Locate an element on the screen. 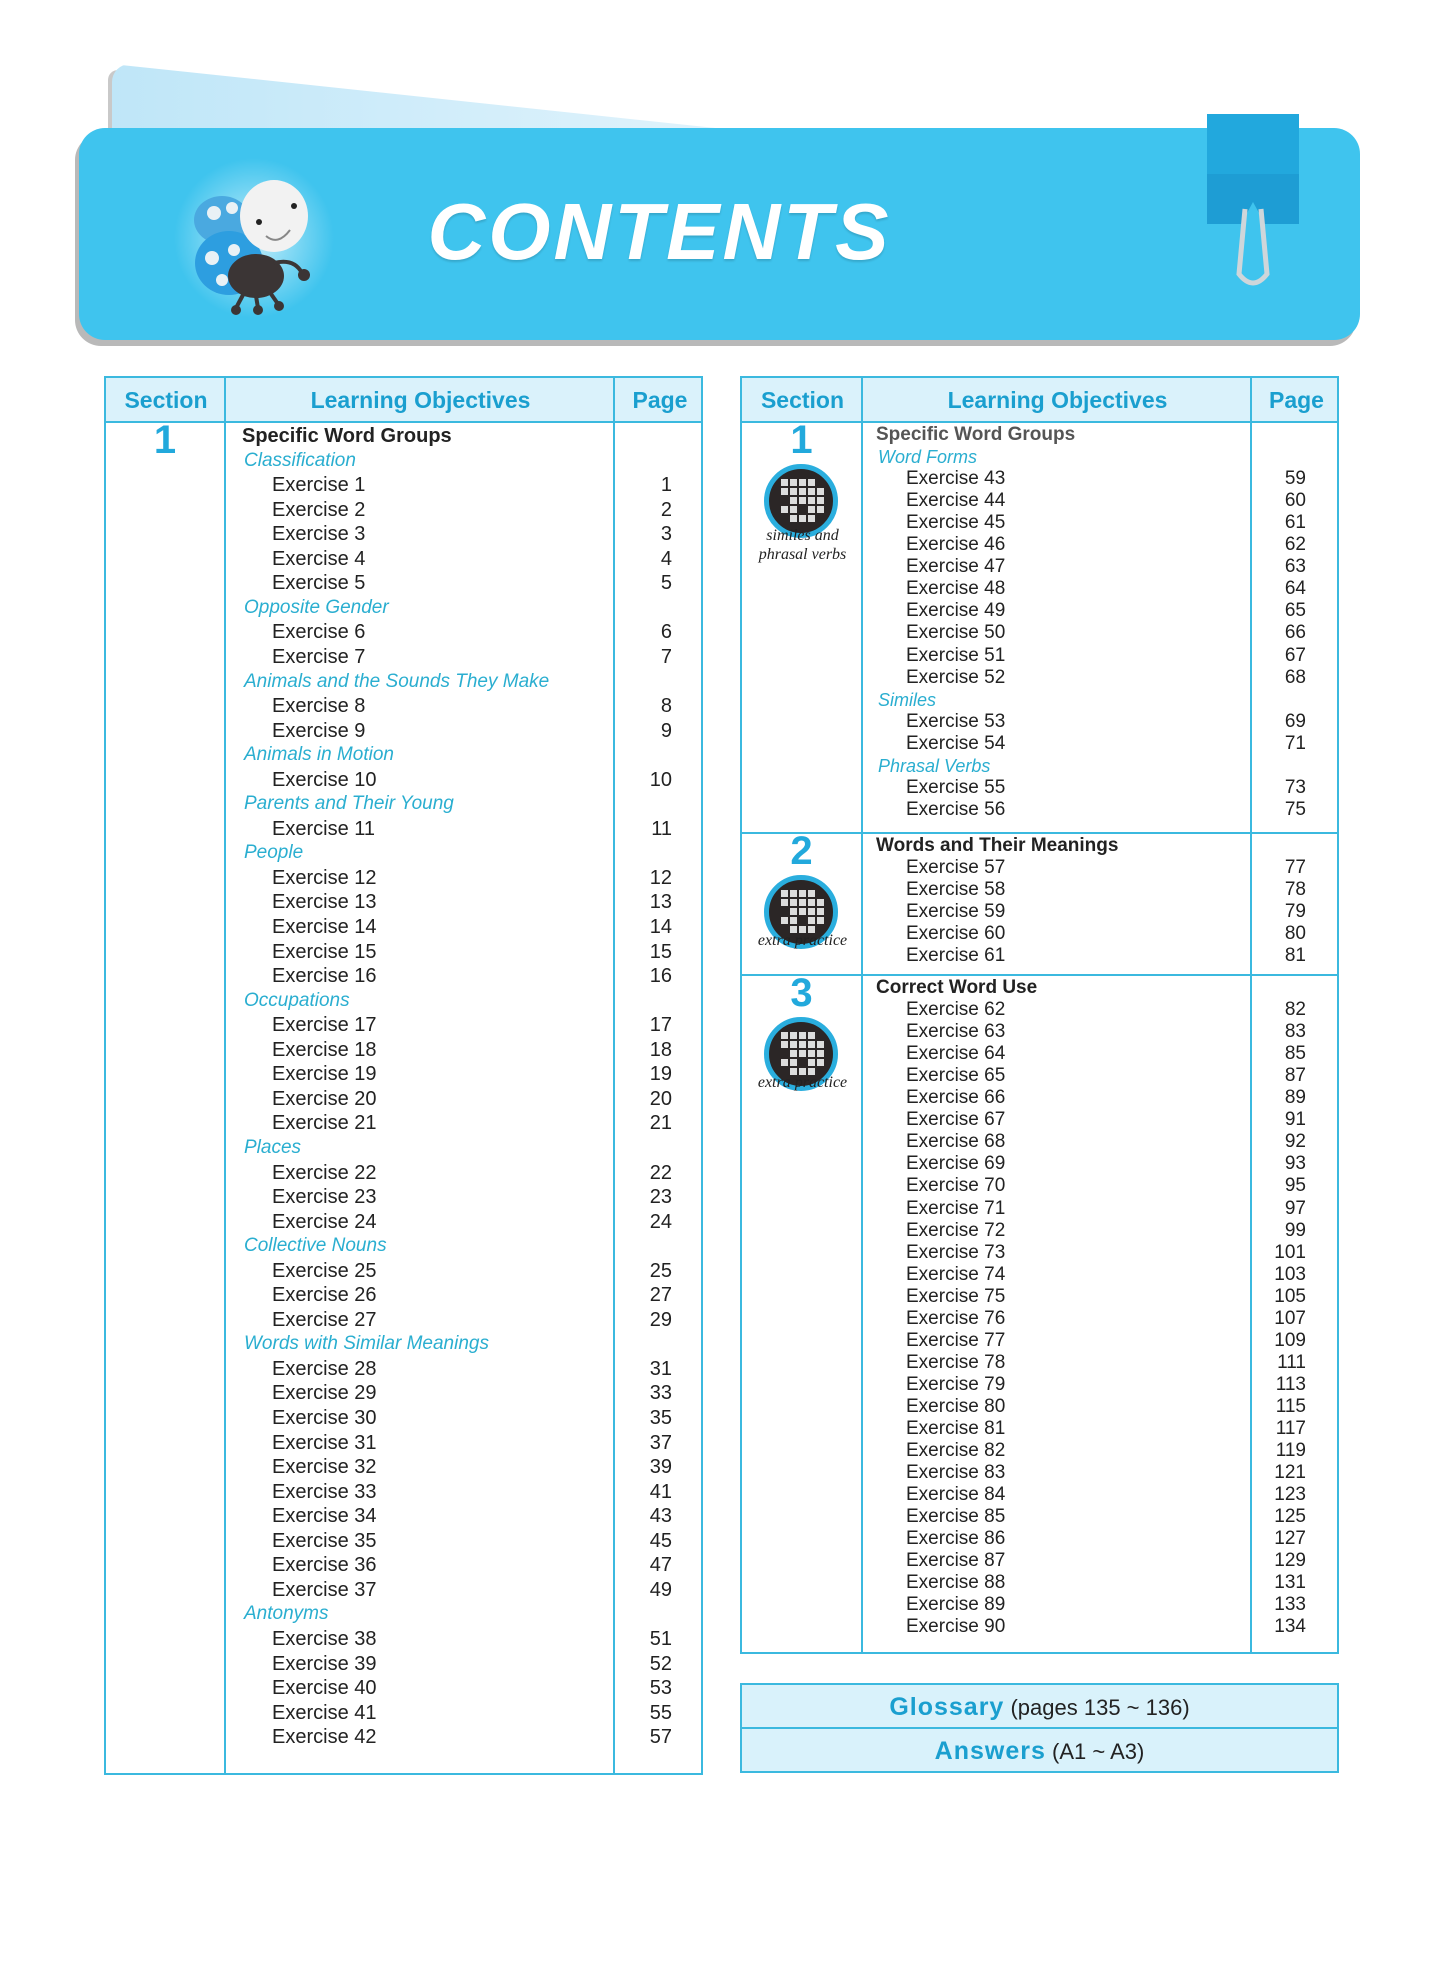  exercise-link: Exercise 78 is located at coordinates (956, 1362).